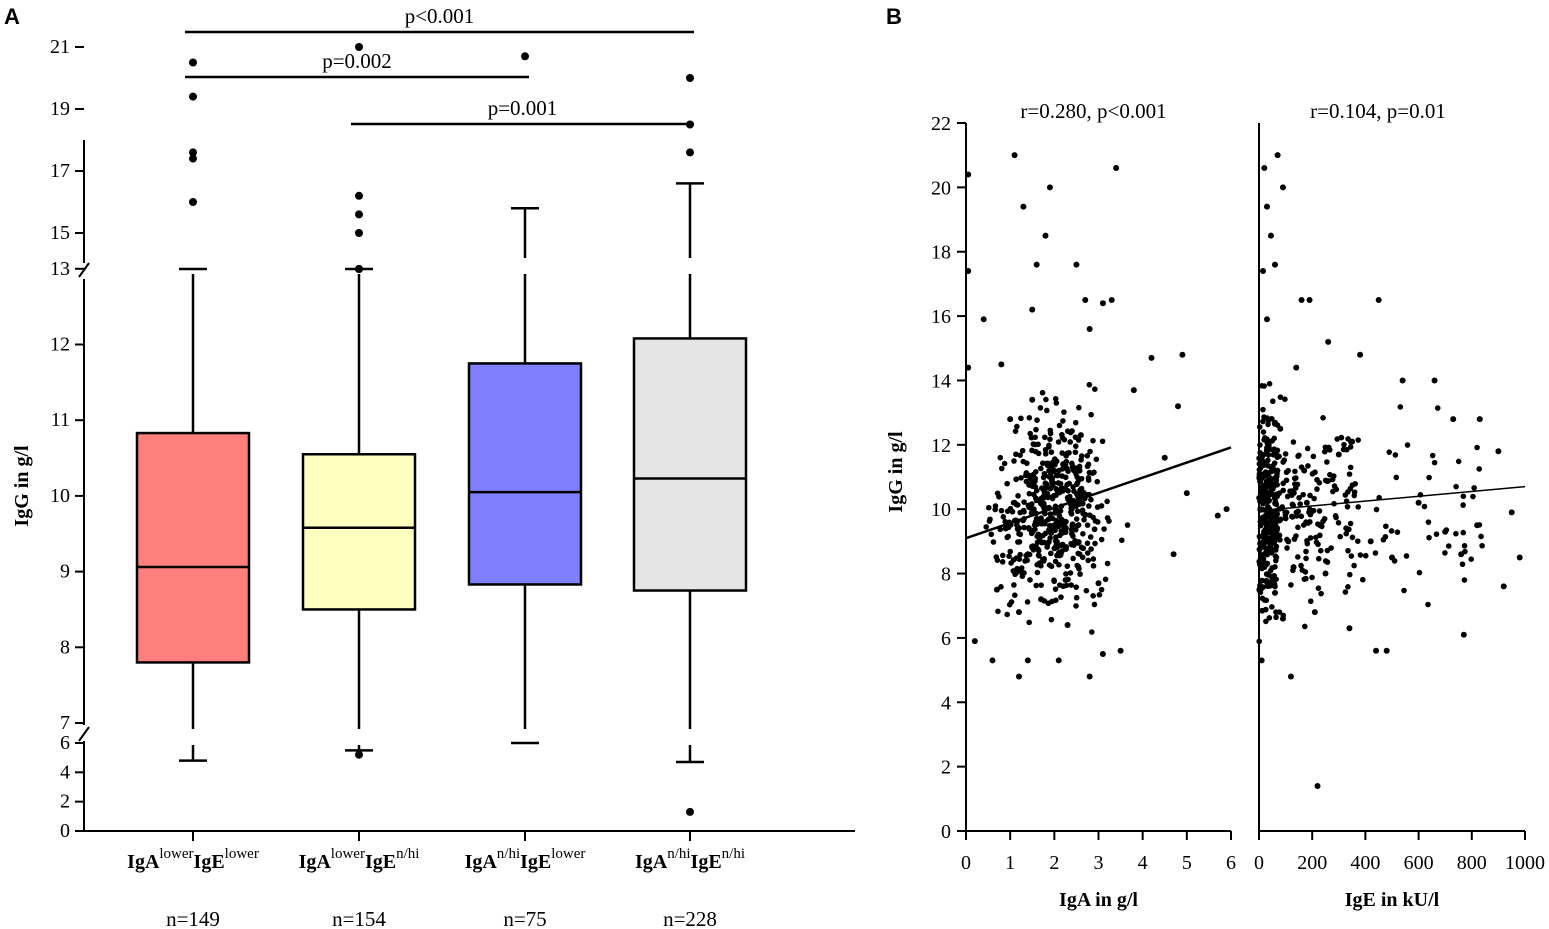  Describe the element at coordinates (60, 233) in the screenshot. I see `y-tick-label: 15` at that location.